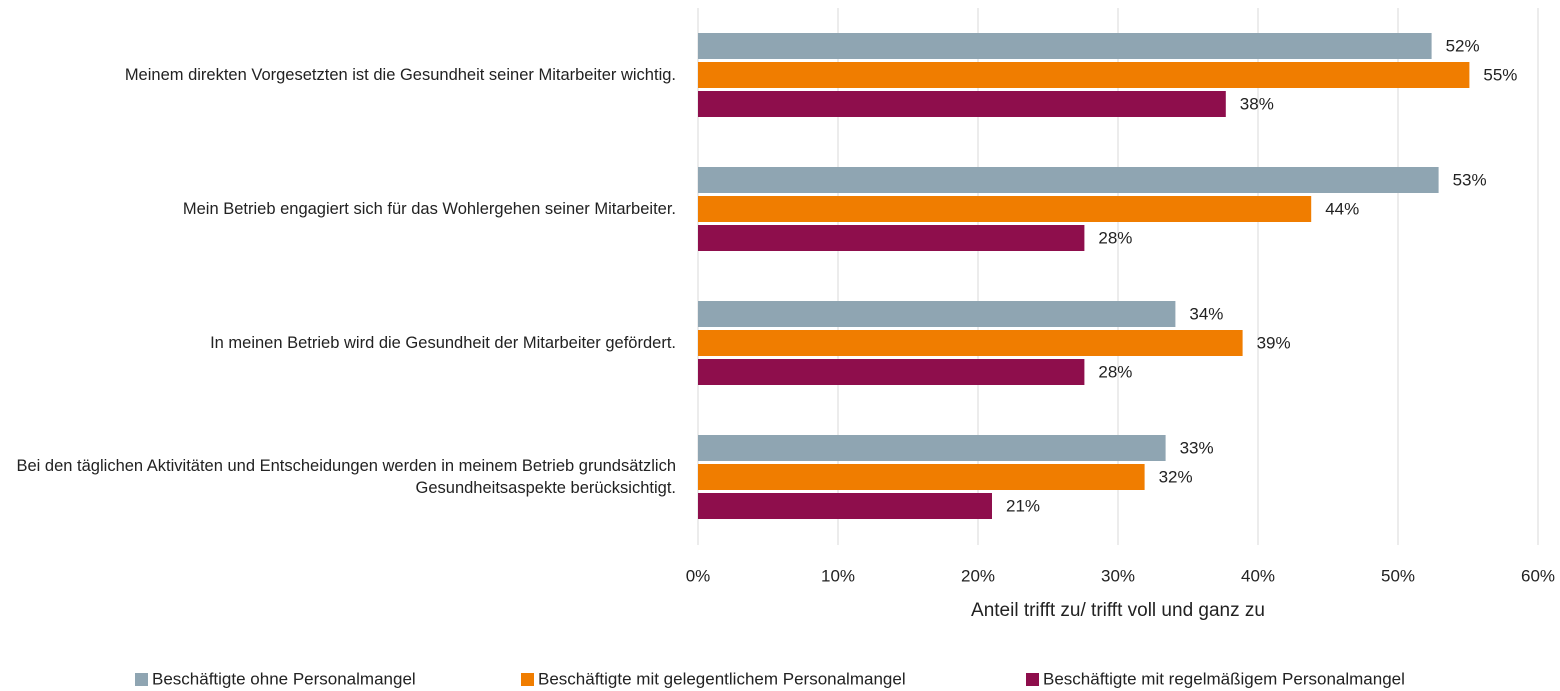 The height and width of the screenshot is (691, 1560). Describe the element at coordinates (1463, 45) in the screenshot. I see `value-label: 52%` at that location.